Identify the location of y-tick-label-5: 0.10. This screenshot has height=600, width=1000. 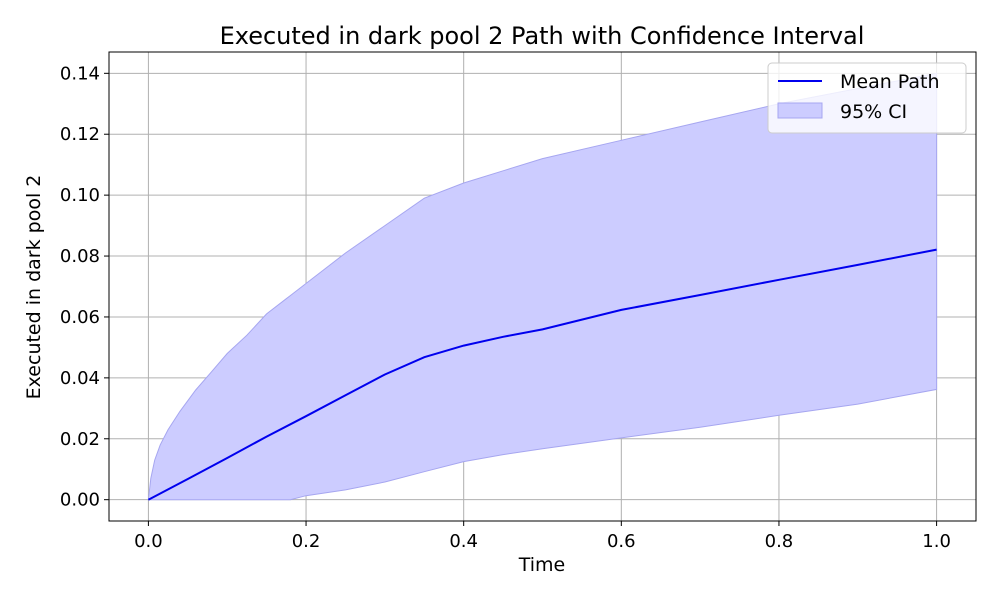
(80, 195).